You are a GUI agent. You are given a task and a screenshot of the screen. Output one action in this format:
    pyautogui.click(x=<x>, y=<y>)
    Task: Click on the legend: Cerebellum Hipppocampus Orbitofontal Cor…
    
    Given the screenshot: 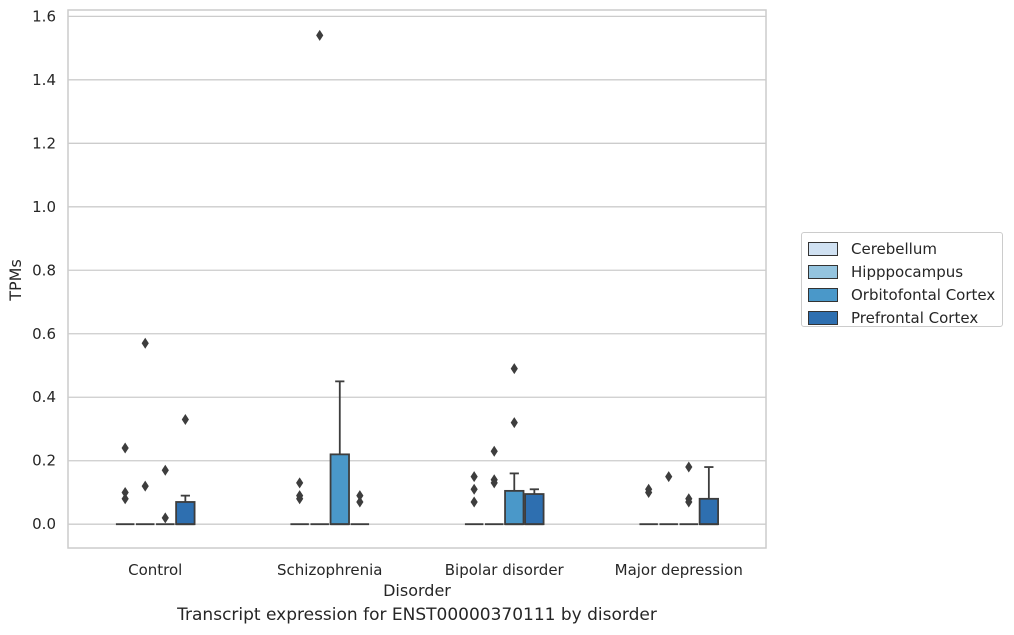 What is the action you would take?
    pyautogui.click(x=902, y=279)
    